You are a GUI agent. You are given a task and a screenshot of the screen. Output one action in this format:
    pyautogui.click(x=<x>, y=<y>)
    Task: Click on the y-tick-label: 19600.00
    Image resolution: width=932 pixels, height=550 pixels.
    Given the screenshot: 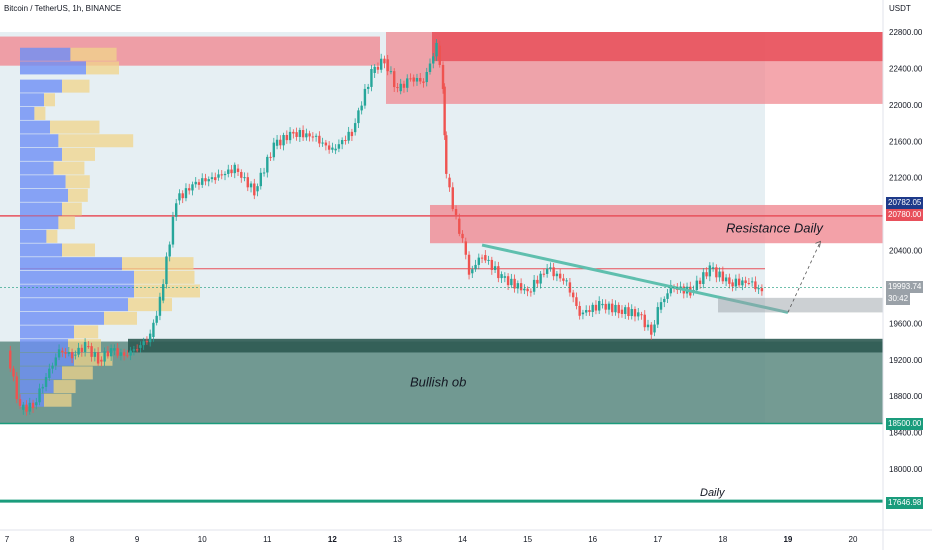 What is the action you would take?
    pyautogui.click(x=906, y=323)
    